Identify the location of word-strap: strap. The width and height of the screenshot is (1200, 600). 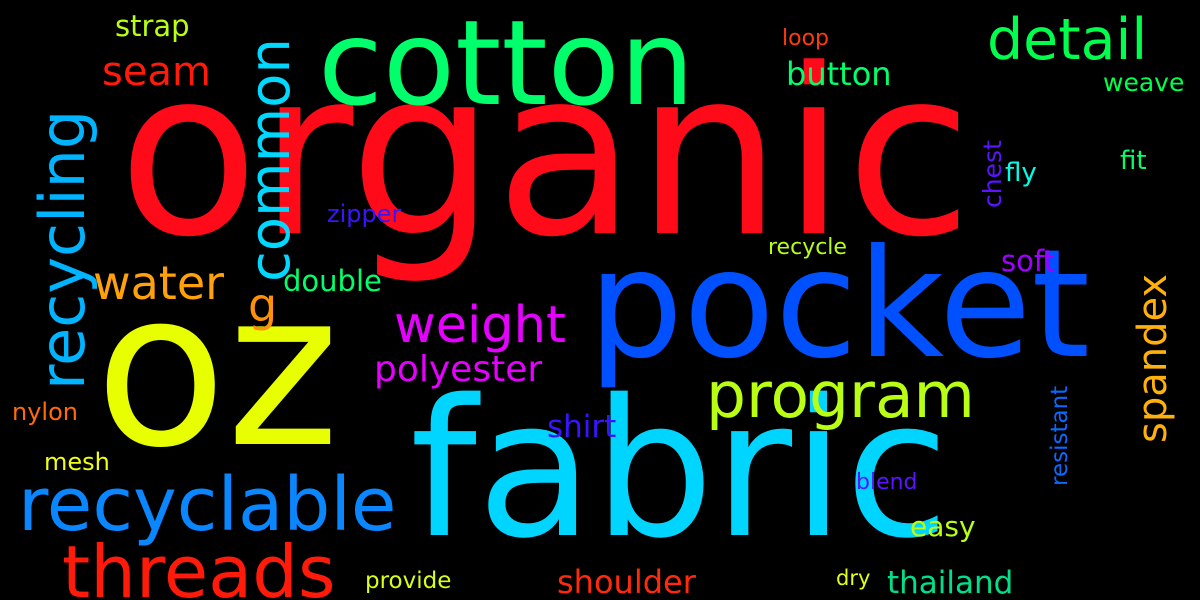
(152, 26).